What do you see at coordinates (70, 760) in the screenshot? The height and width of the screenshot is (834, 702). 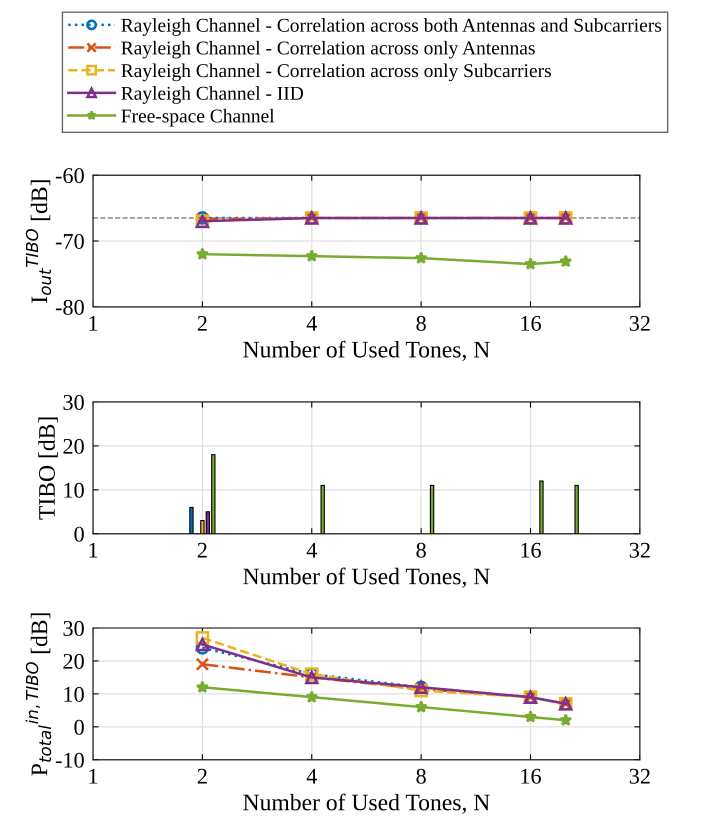 I see `y-tick-label: -10` at bounding box center [70, 760].